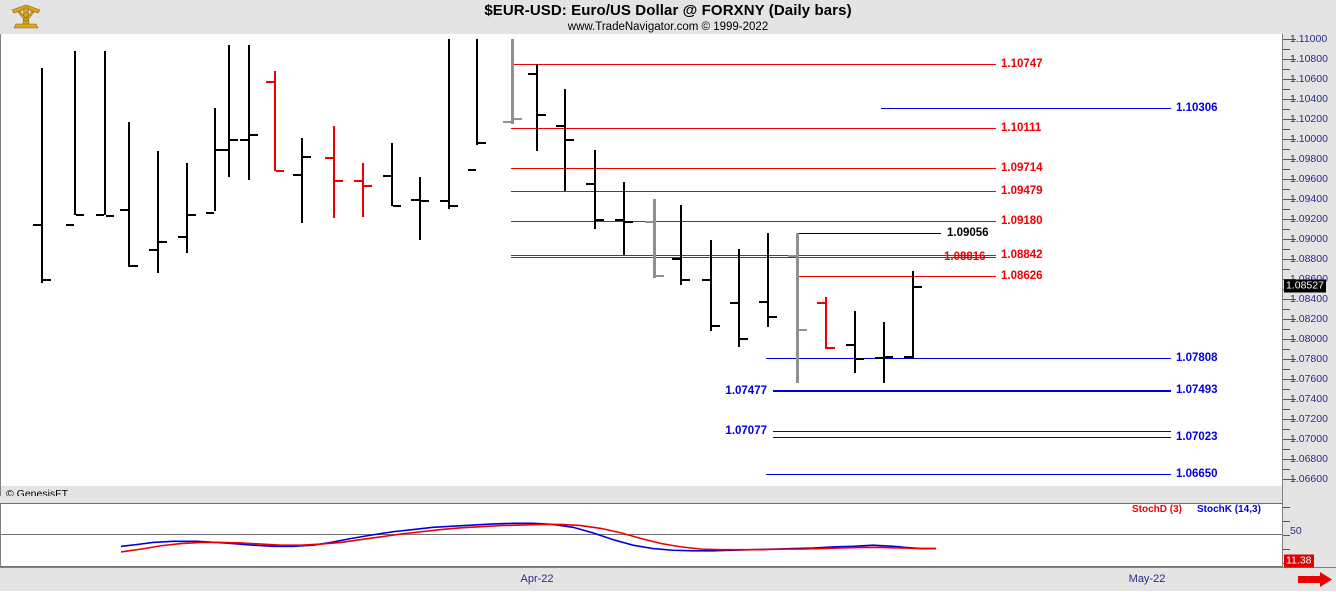  Describe the element at coordinates (668, 27) in the screenshot. I see `chart-subtitle: www.TradeNavigator.com © 1999-2022` at that location.